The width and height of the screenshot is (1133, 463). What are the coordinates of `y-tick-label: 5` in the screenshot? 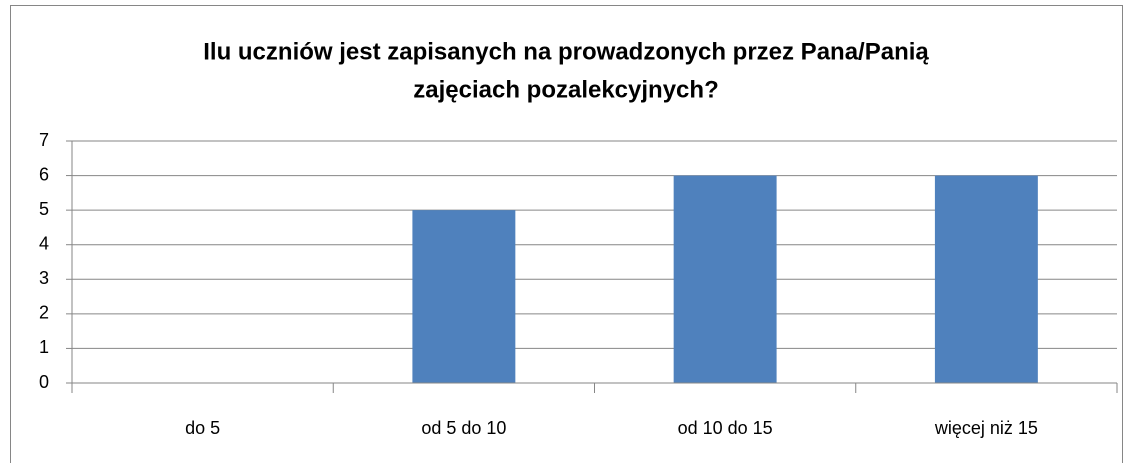 It's located at (44, 209).